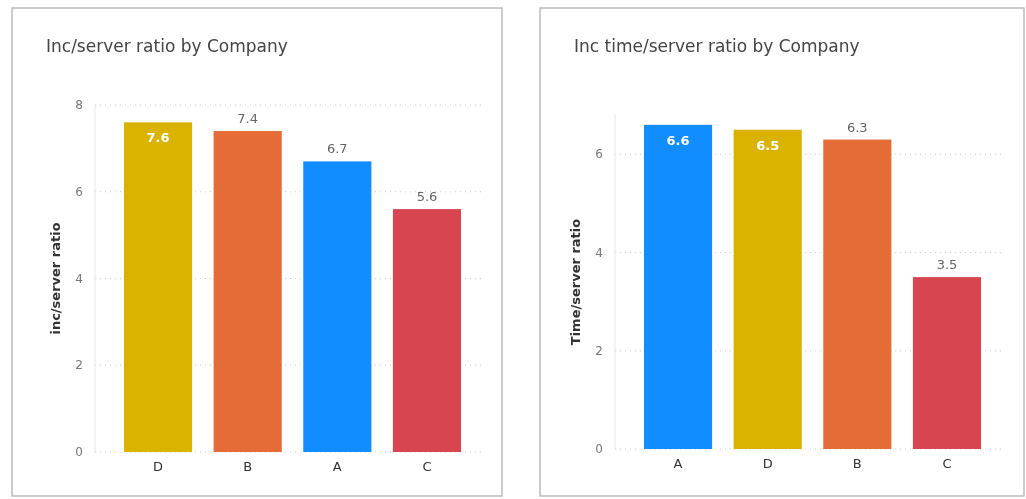 This screenshot has width=1026, height=499. I want to click on data-label: 7.6, so click(158, 138).